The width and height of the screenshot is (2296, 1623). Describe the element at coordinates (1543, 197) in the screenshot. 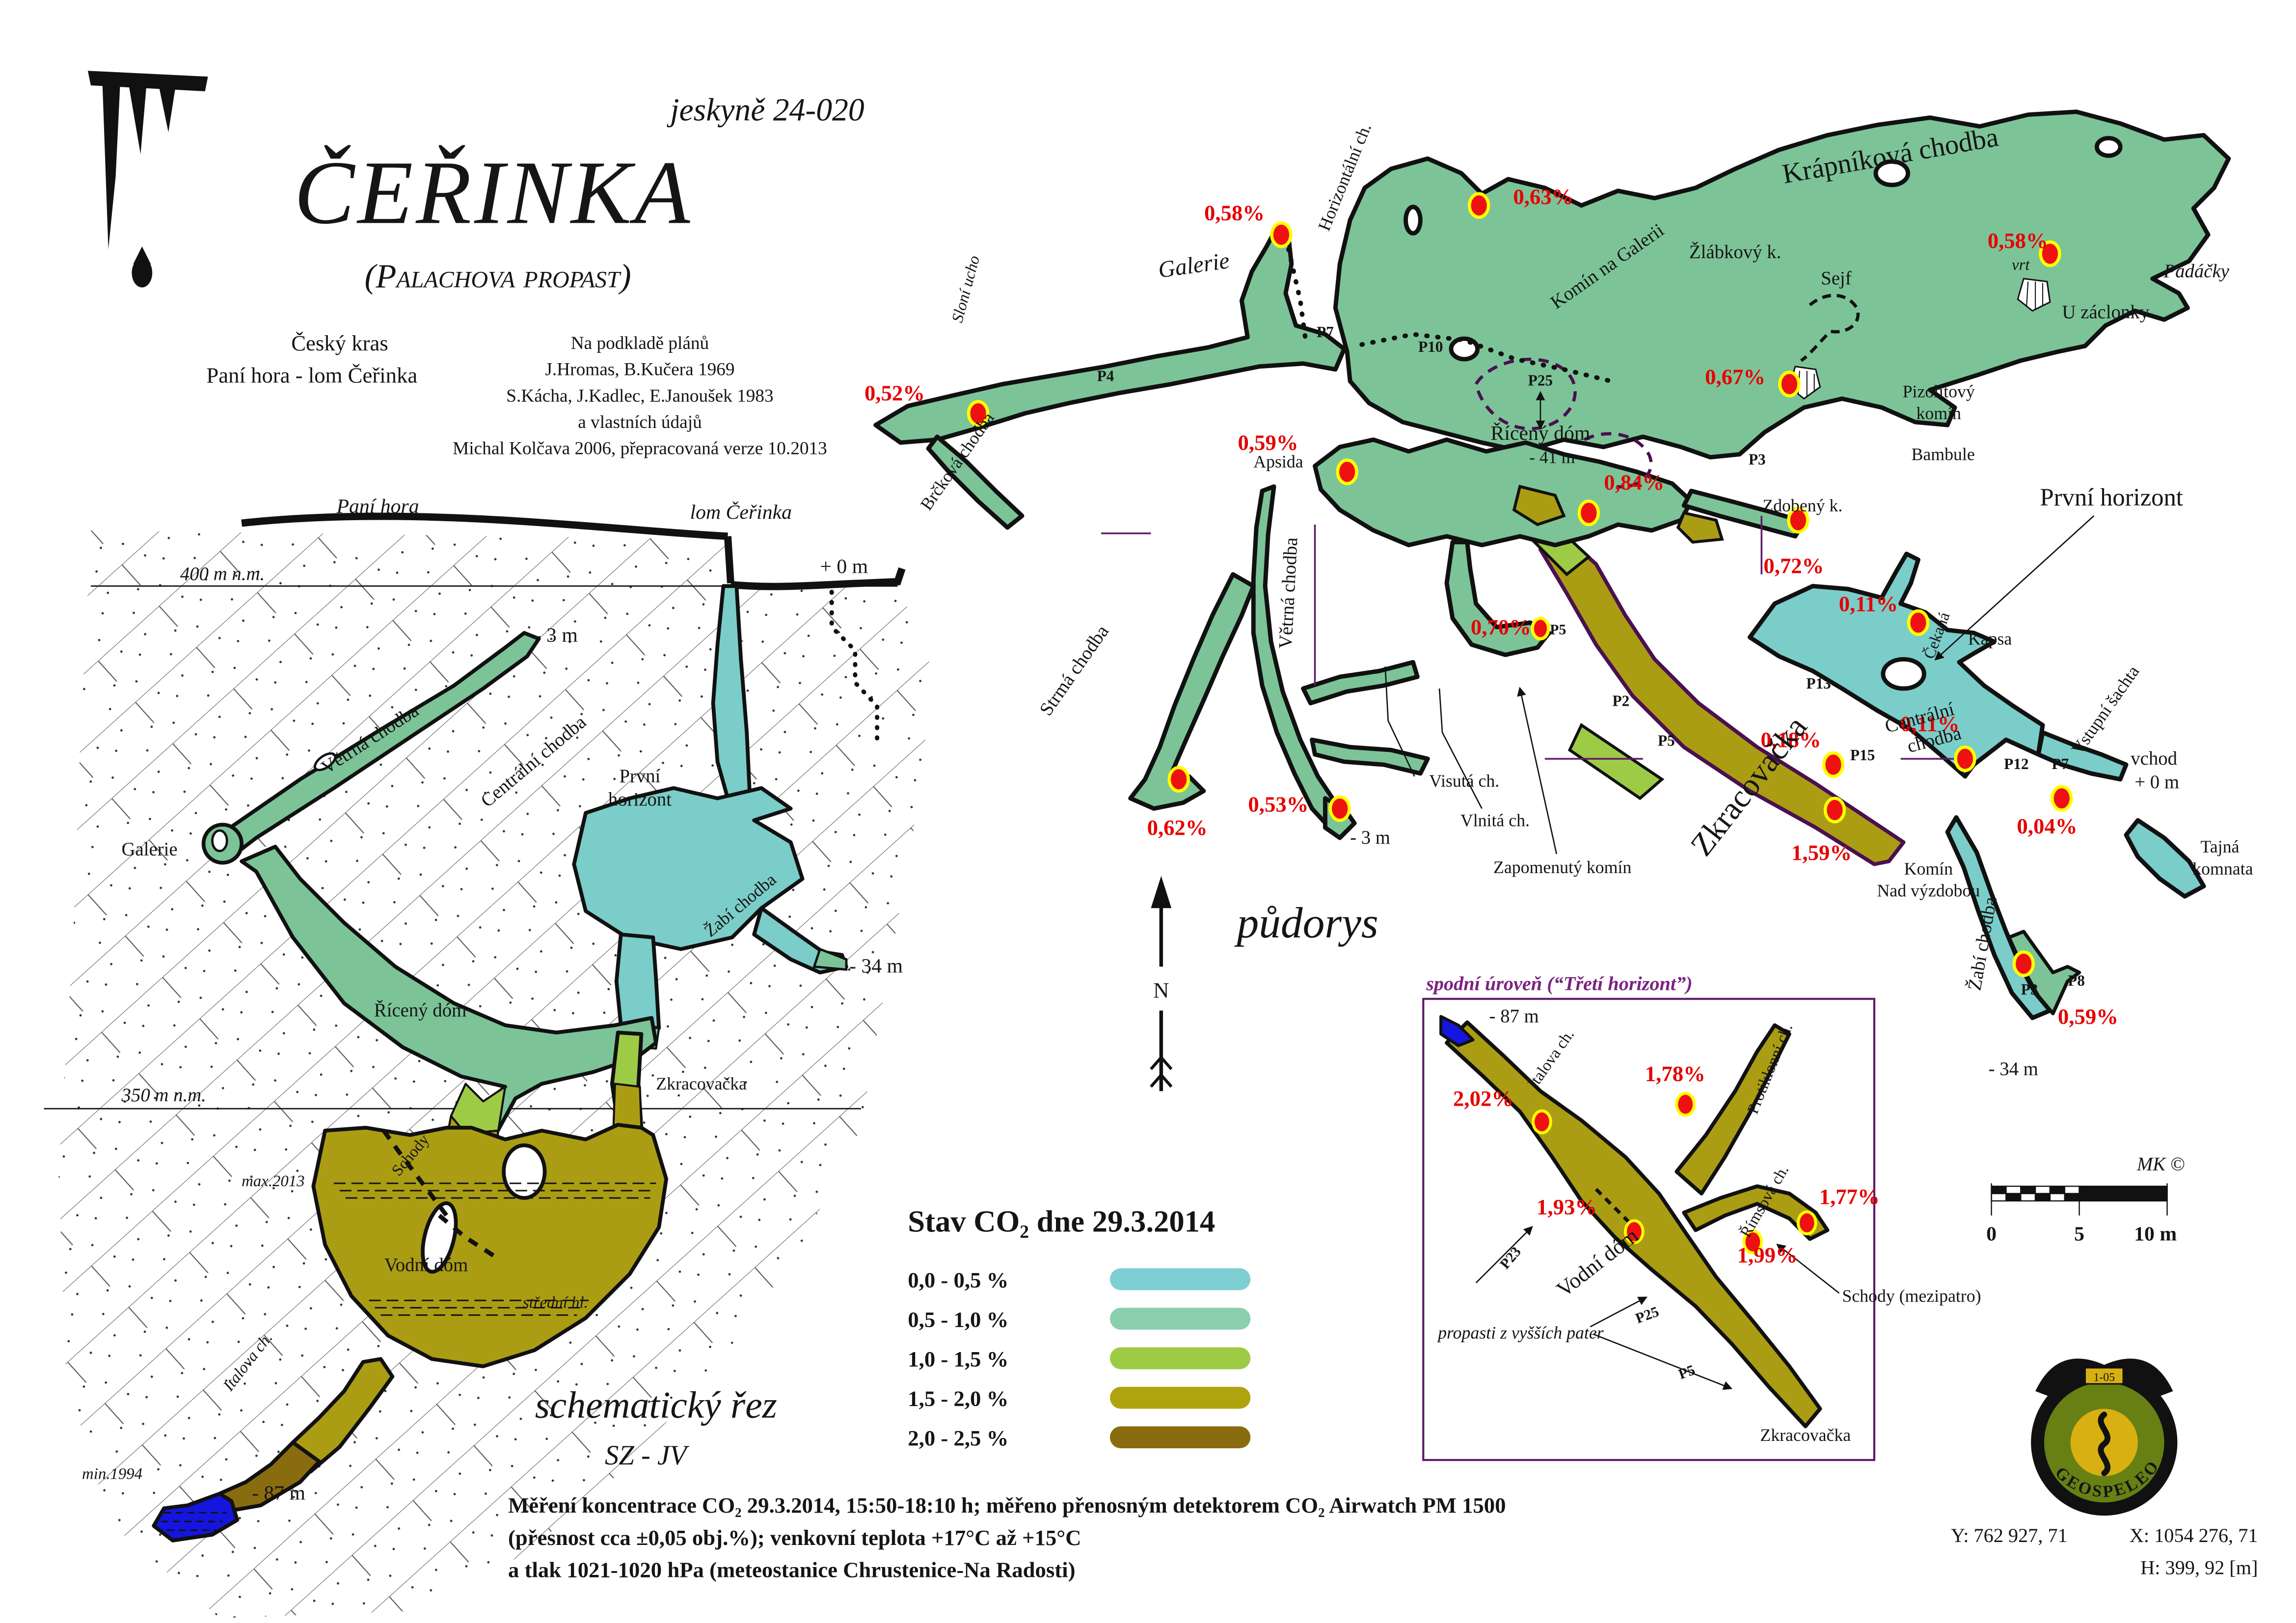

I see `co2-value: 0,63%` at that location.